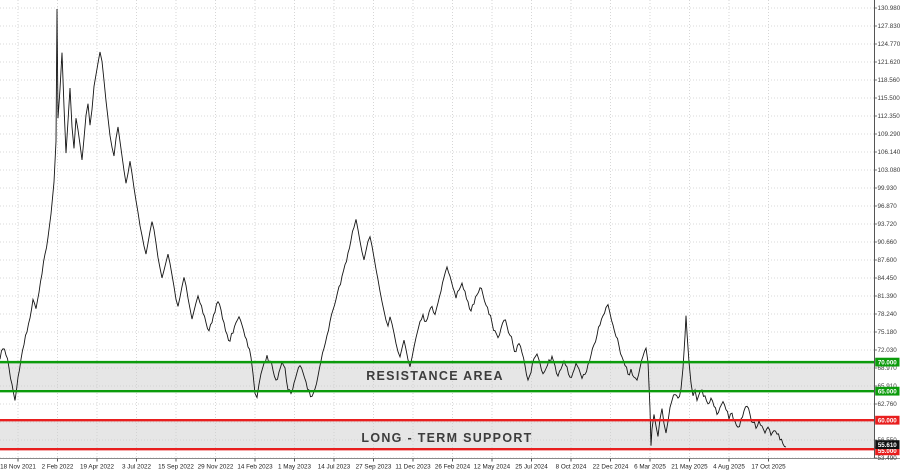 The image size is (900, 471). I want to click on y-tick-label: 106.140, so click(889, 152).